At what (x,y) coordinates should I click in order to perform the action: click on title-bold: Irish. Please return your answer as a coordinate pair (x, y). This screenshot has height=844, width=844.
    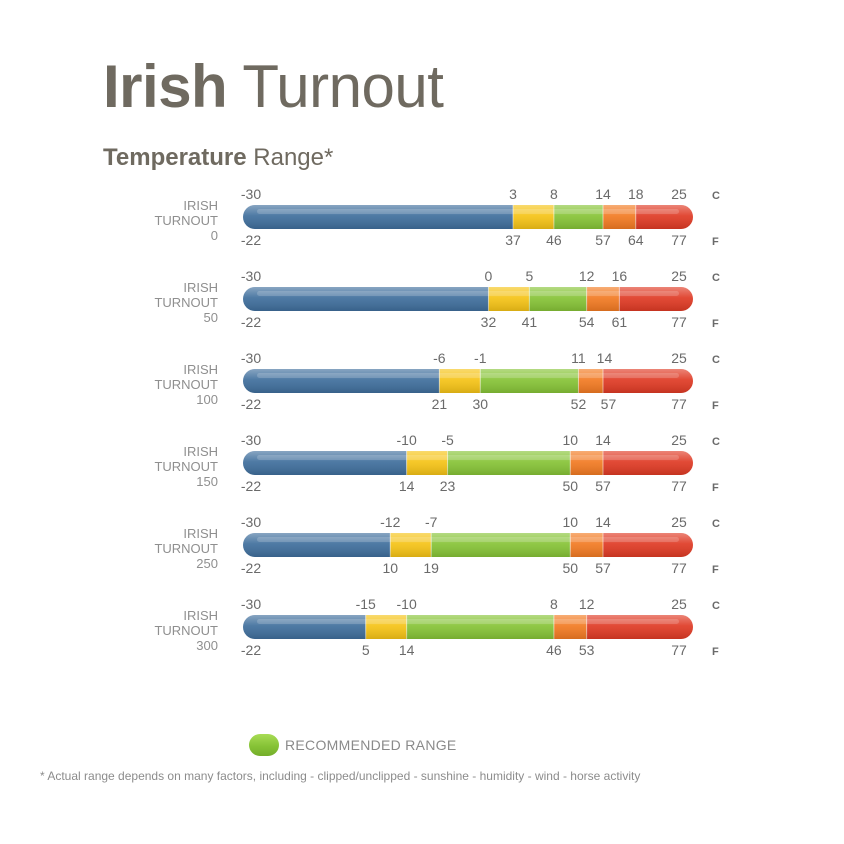
    Looking at the image, I should click on (165, 86).